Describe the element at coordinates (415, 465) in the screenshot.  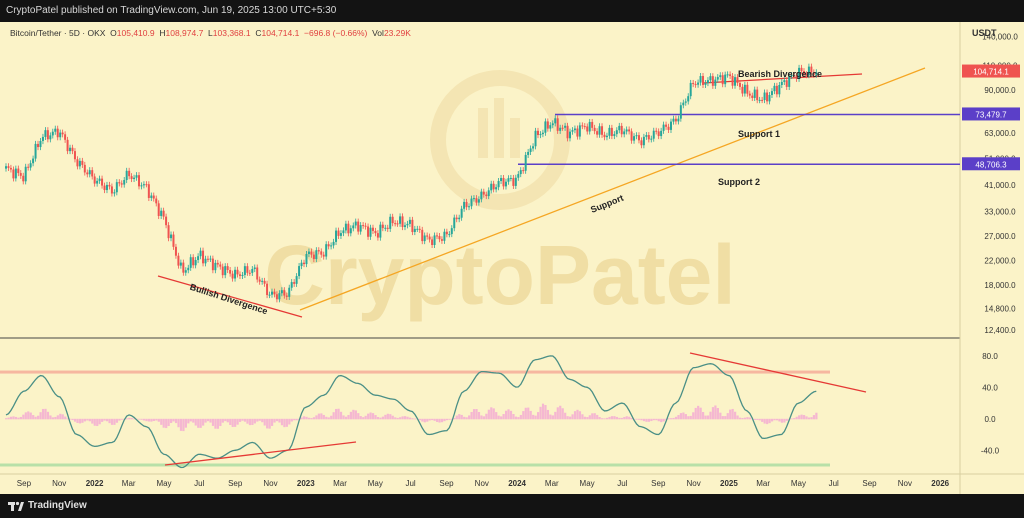
I see `oscillator-lower-band` at that location.